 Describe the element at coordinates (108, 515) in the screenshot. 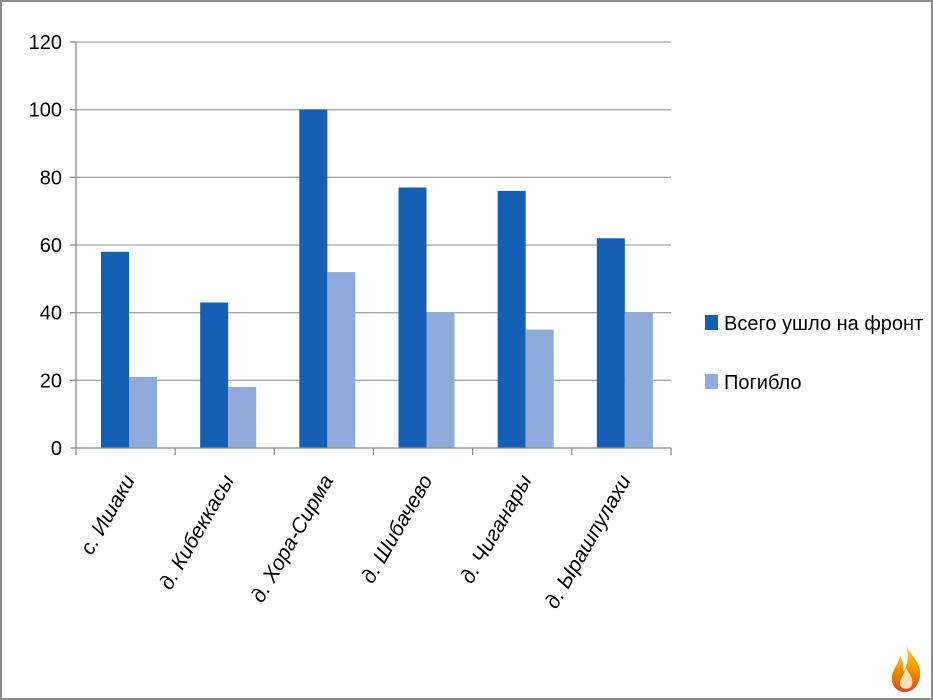

I see `x-tick-label: с. Ишаки` at that location.